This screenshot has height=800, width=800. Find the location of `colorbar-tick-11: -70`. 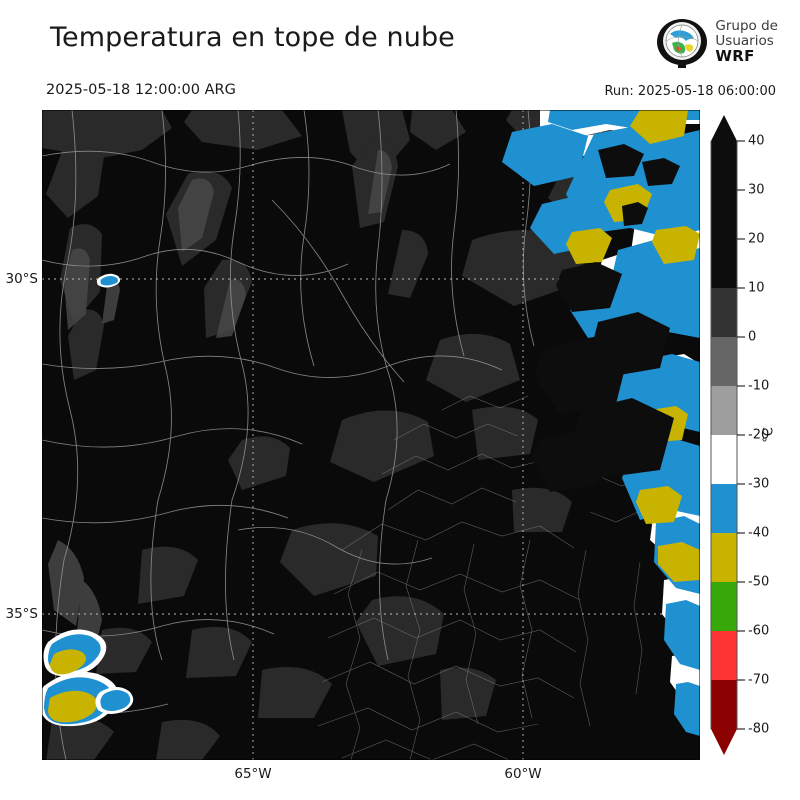

colorbar-tick-11: -70 is located at coordinates (759, 680).